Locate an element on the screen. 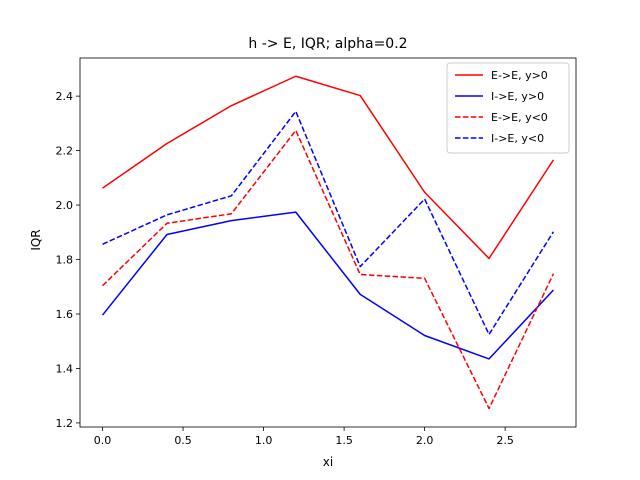 This screenshot has width=640, height=480. legend: E->E, y>0 I->E, y>0 E->E, y<0 I->E, y<0 is located at coordinates (508, 108).